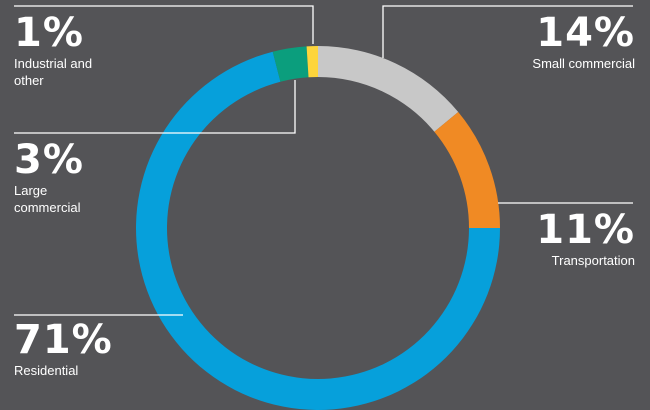 The width and height of the screenshot is (650, 410). I want to click on transportation-percent: 11%, so click(585, 230).